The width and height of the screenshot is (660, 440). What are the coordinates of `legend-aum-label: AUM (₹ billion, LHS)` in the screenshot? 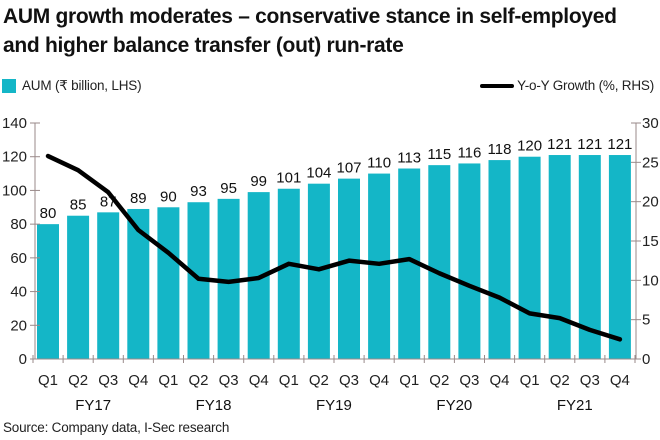 It's located at (82, 85).